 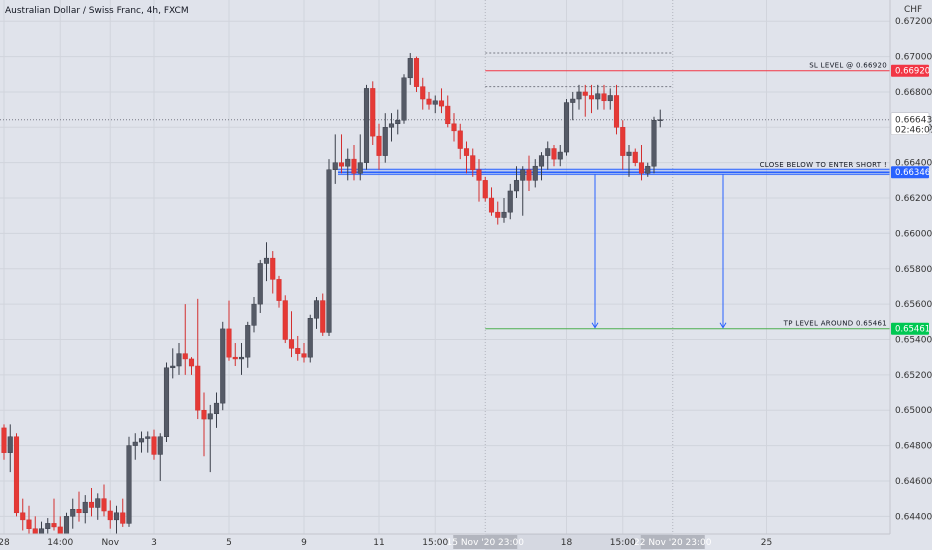 What do you see at coordinates (910, 328) in the screenshot?
I see `tp-price-tag: 0.65461` at bounding box center [910, 328].